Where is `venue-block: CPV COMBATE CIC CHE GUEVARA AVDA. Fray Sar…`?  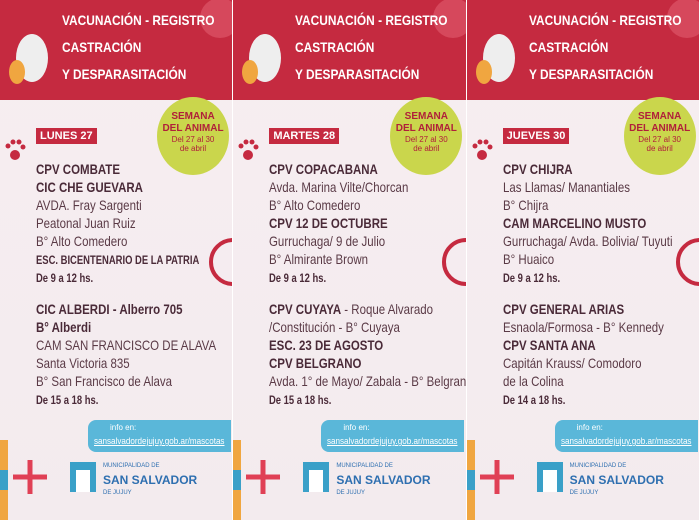 venue-block: CPV COMBATE CIC CHE GUEVARA AVDA. Fray Sar… is located at coordinates (117, 223).